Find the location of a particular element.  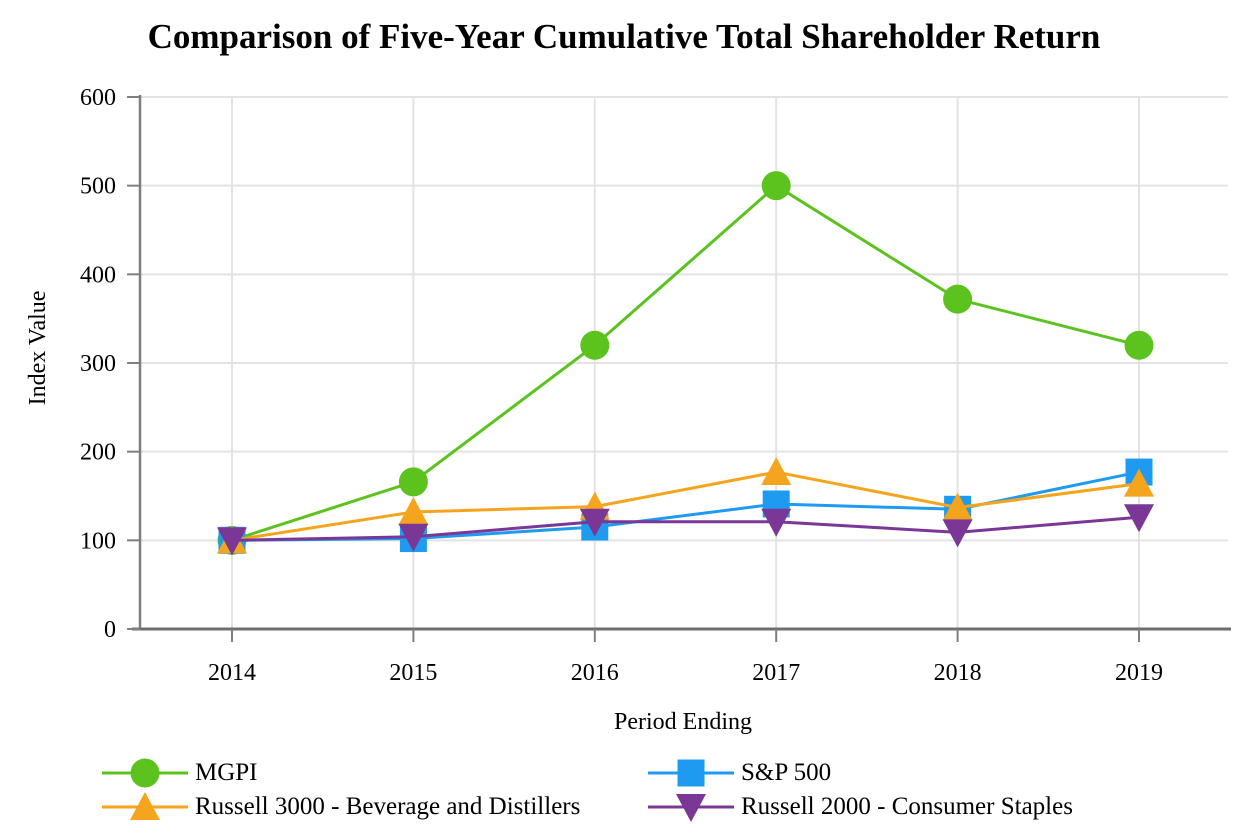

legend-circle-icon is located at coordinates (145, 773).